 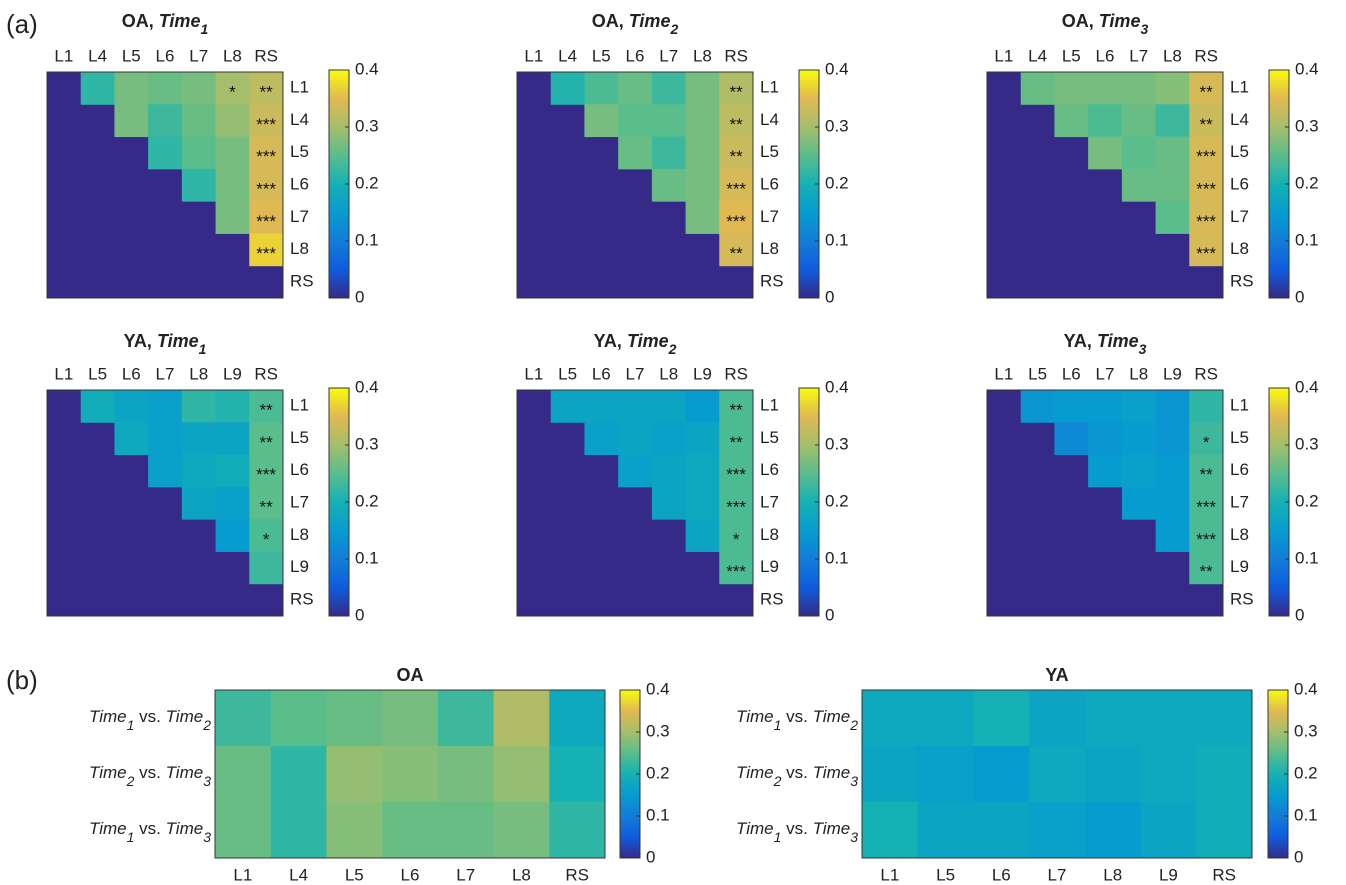 I want to click on x-tick-label: L4, so click(x=1037, y=55).